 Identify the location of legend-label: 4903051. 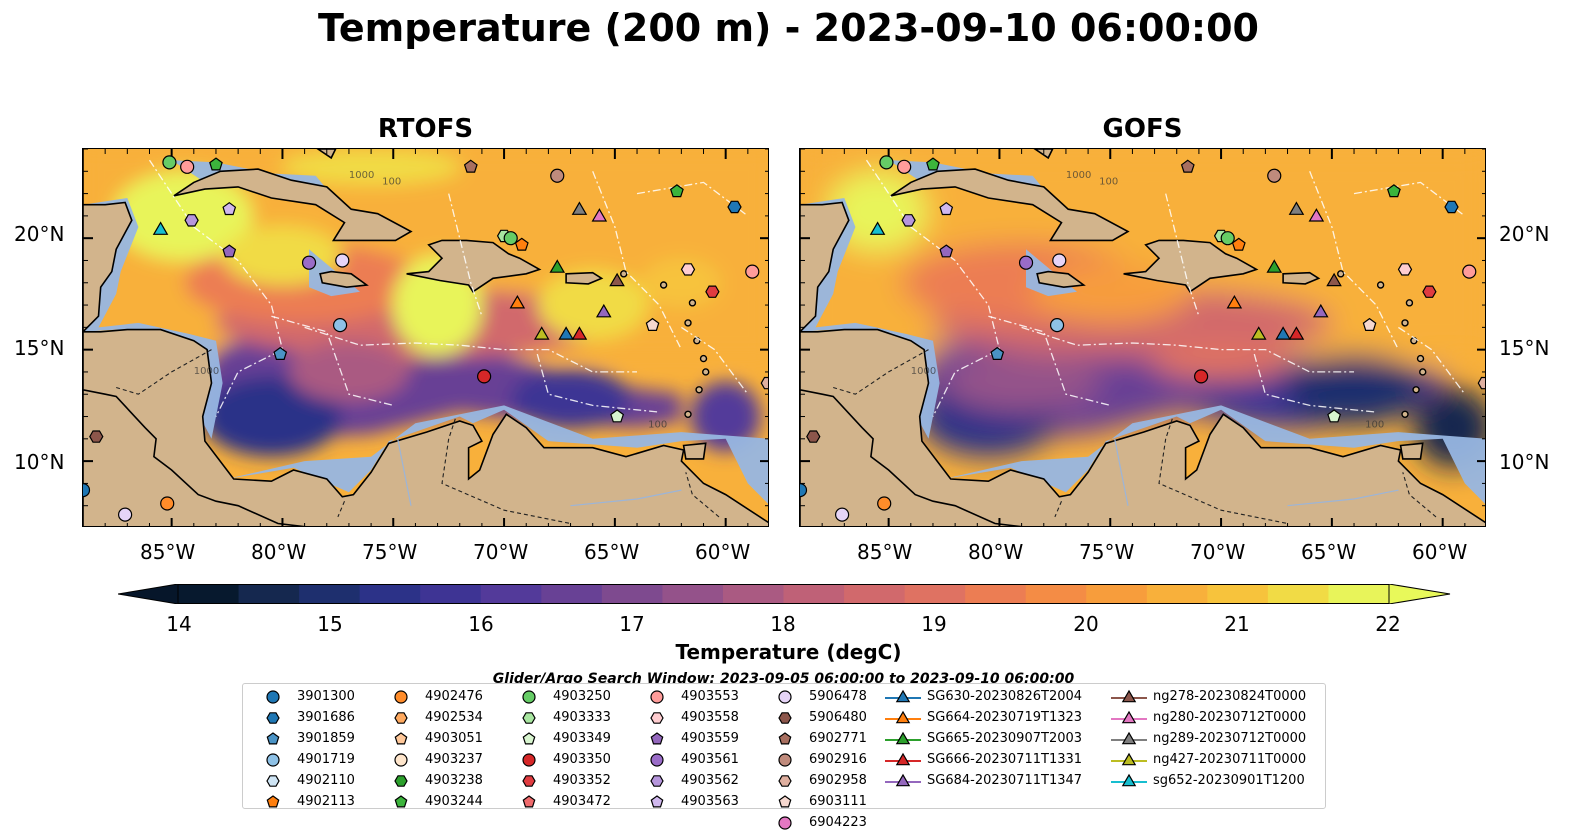
(454, 738).